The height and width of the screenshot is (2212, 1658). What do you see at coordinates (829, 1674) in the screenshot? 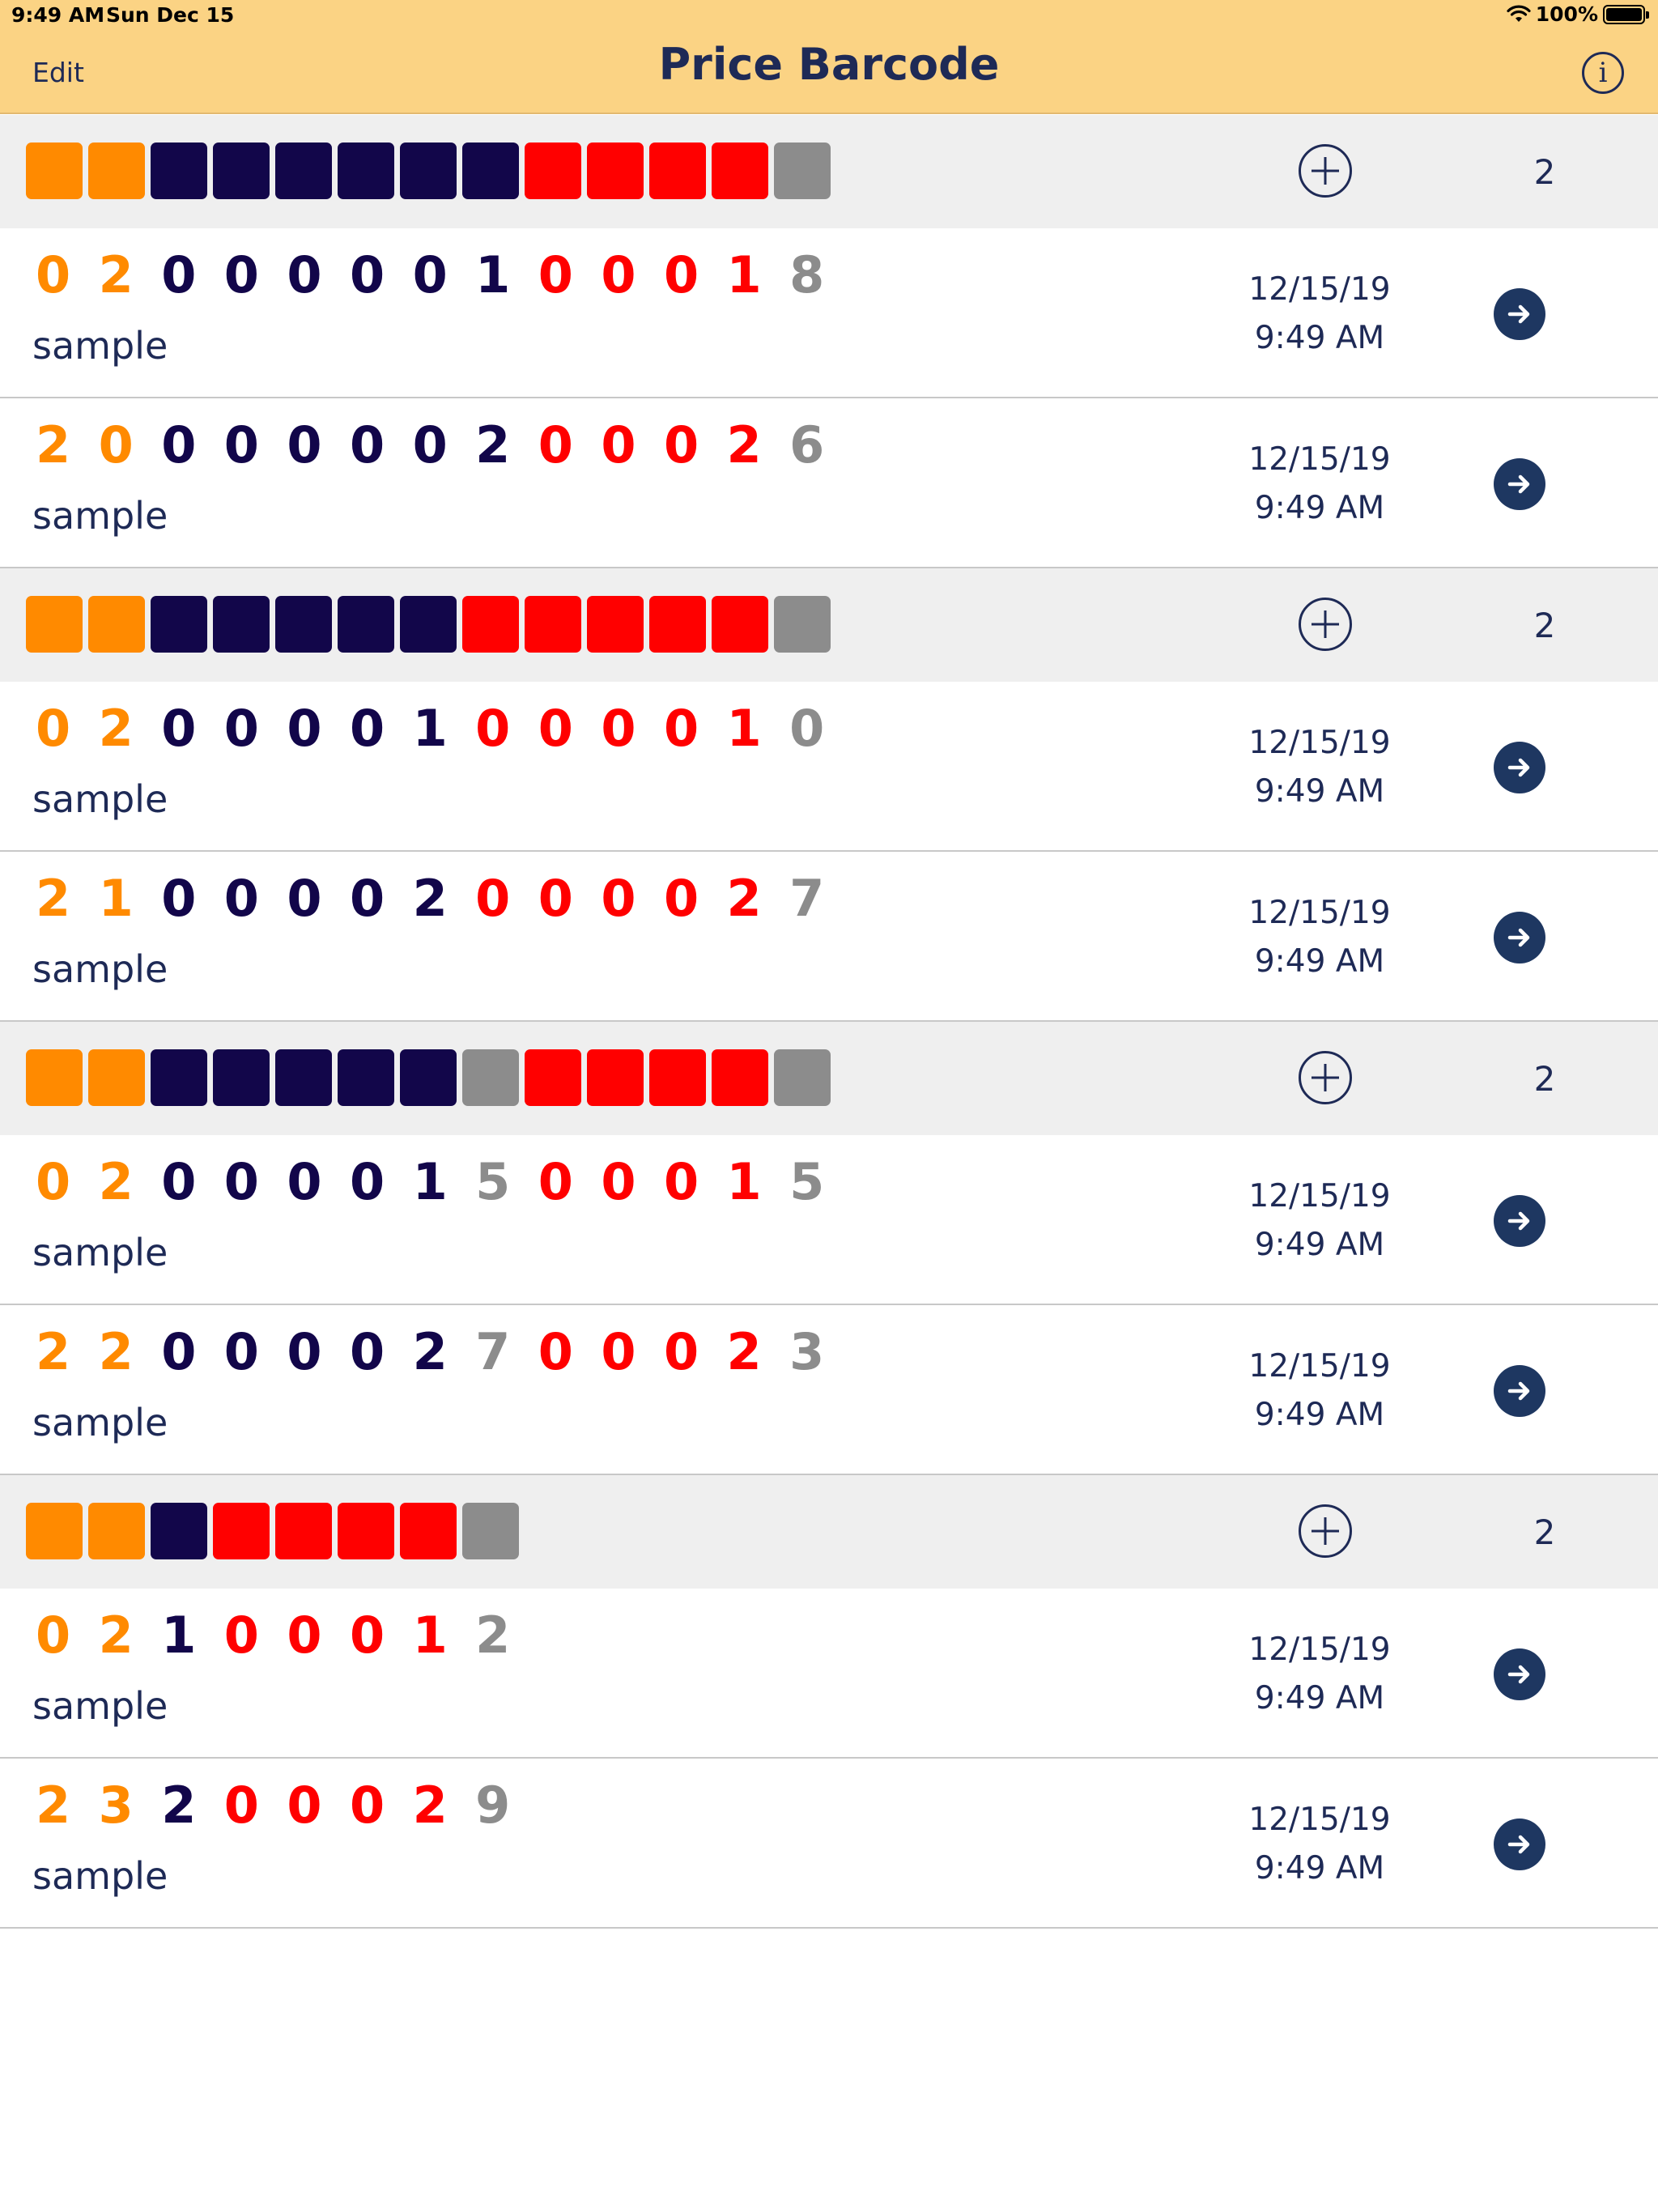
I see `barcode-row: 0 2 1 0 0 0 1 2 sample 12/15/19 9:49 AM` at bounding box center [829, 1674].